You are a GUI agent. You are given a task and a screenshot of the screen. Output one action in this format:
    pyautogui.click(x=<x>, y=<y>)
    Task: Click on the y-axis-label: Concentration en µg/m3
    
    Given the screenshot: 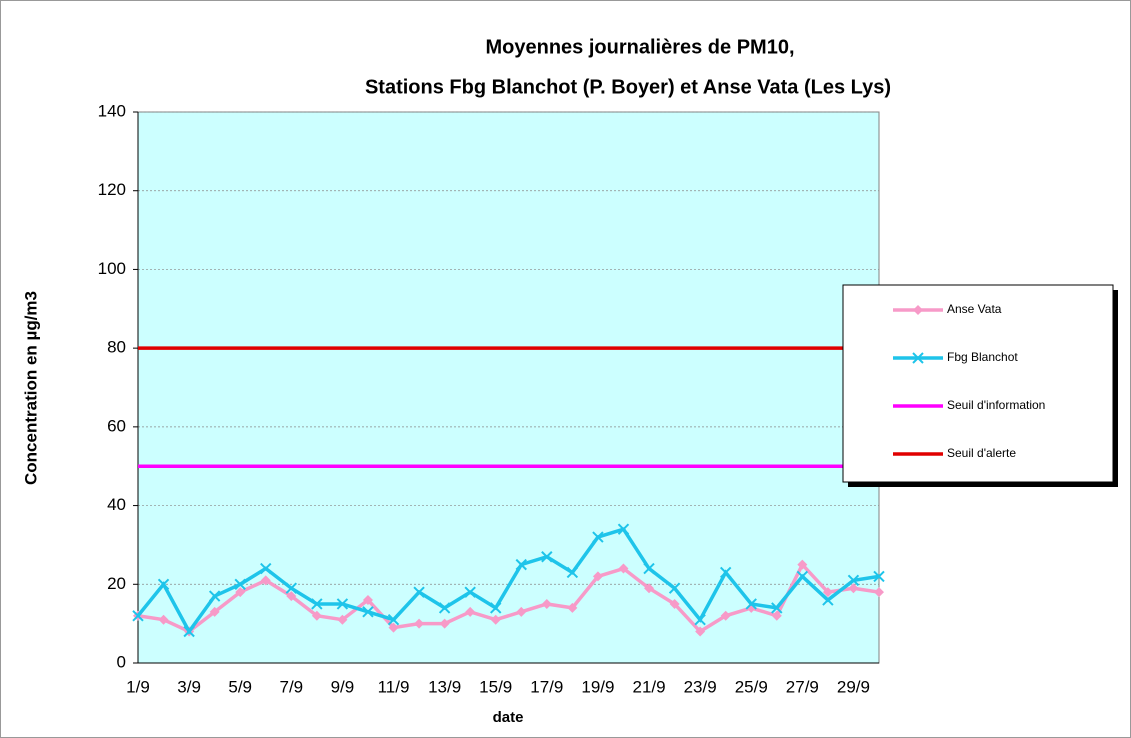 What is the action you would take?
    pyautogui.click(x=30, y=388)
    